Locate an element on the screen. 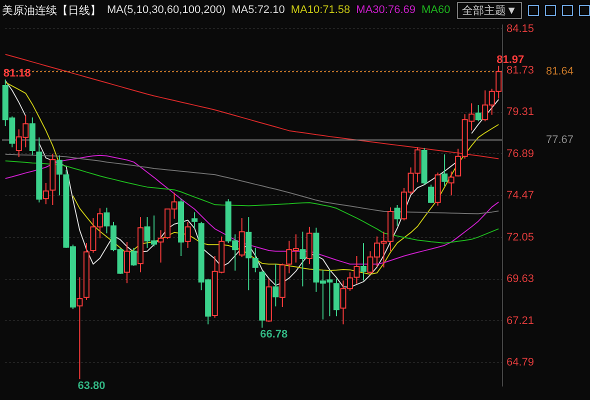 This screenshot has height=400, width=590. y-tick-label: 72.05 is located at coordinates (520, 237).